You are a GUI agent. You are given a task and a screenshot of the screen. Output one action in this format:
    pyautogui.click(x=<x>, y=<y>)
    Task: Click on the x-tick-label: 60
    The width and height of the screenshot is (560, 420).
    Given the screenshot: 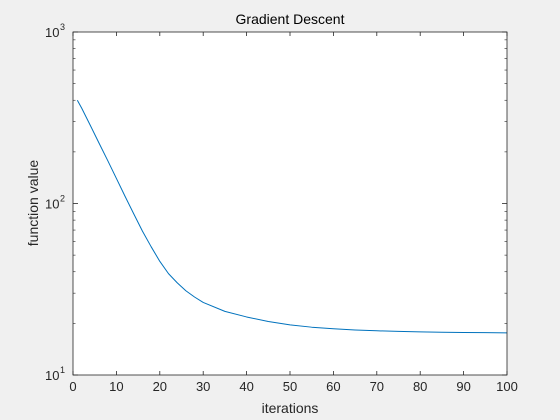 What is the action you would take?
    pyautogui.click(x=333, y=386)
    